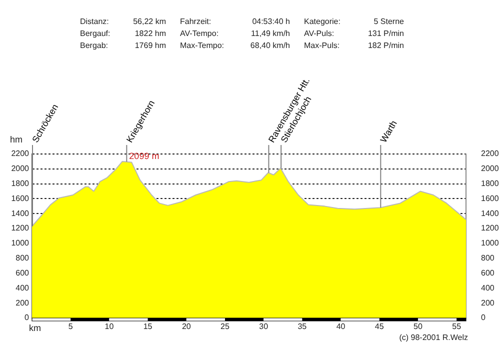 The image size is (500, 344). What do you see at coordinates (109, 327) in the screenshot?
I see `x-tick-label: 10` at bounding box center [109, 327].